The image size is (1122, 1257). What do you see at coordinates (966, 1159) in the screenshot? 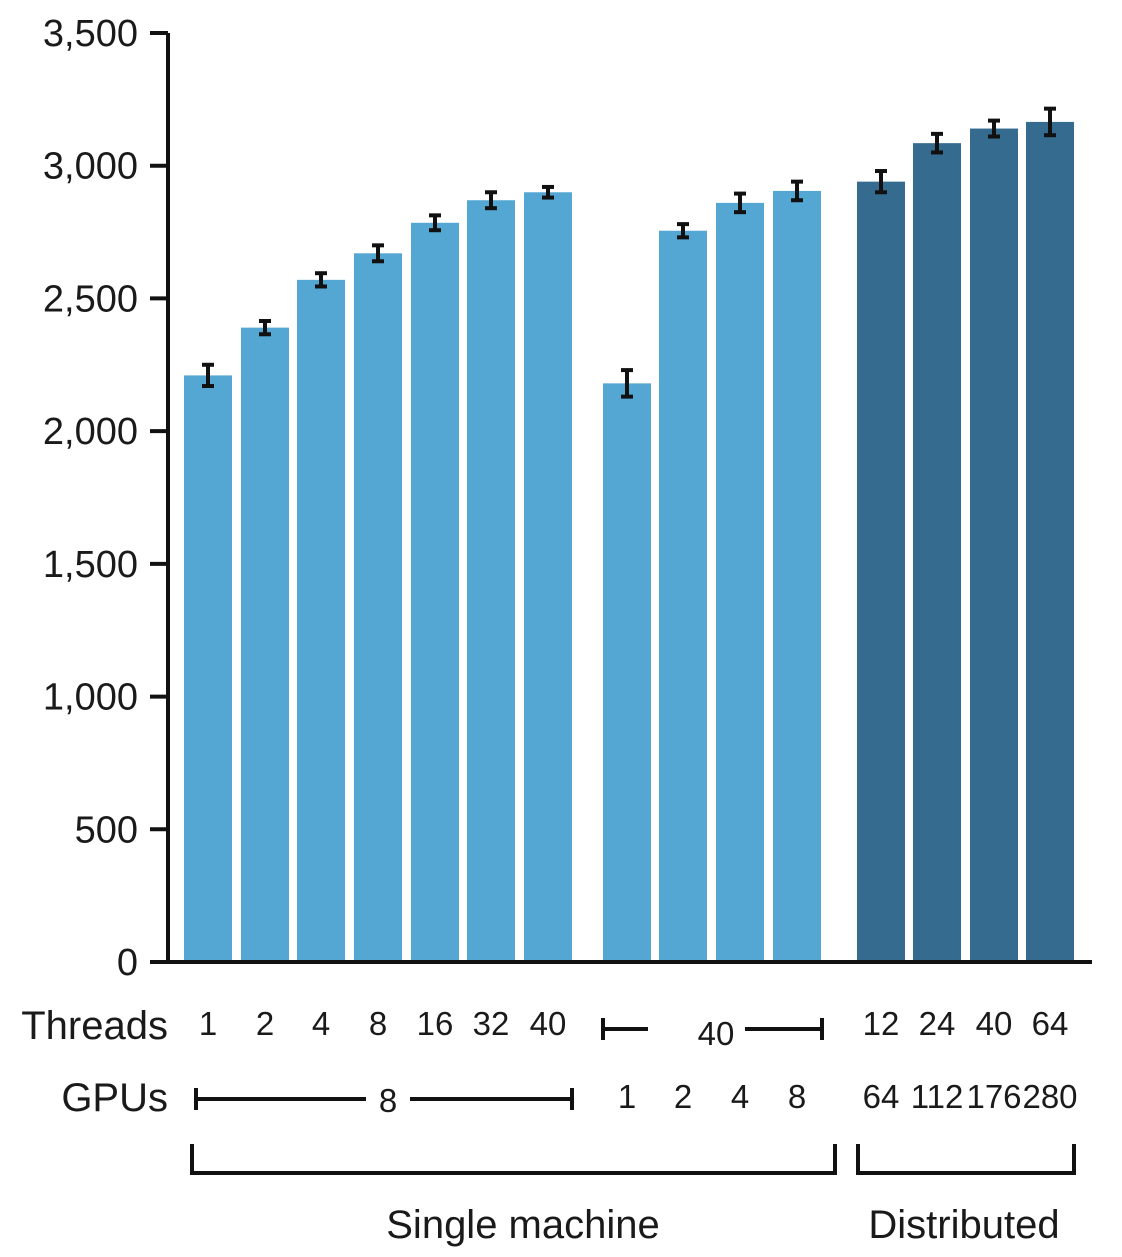
I see `distributed-bracket` at bounding box center [966, 1159].